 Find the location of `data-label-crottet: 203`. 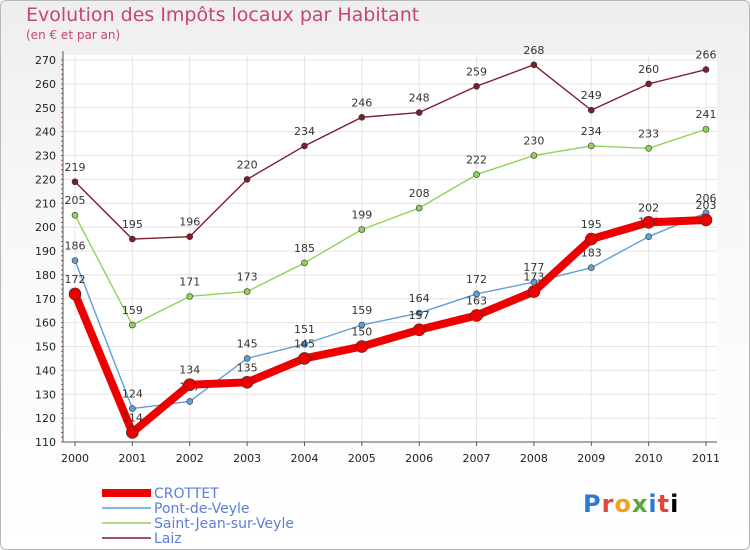

data-label-crottet: 203 is located at coordinates (706, 205).